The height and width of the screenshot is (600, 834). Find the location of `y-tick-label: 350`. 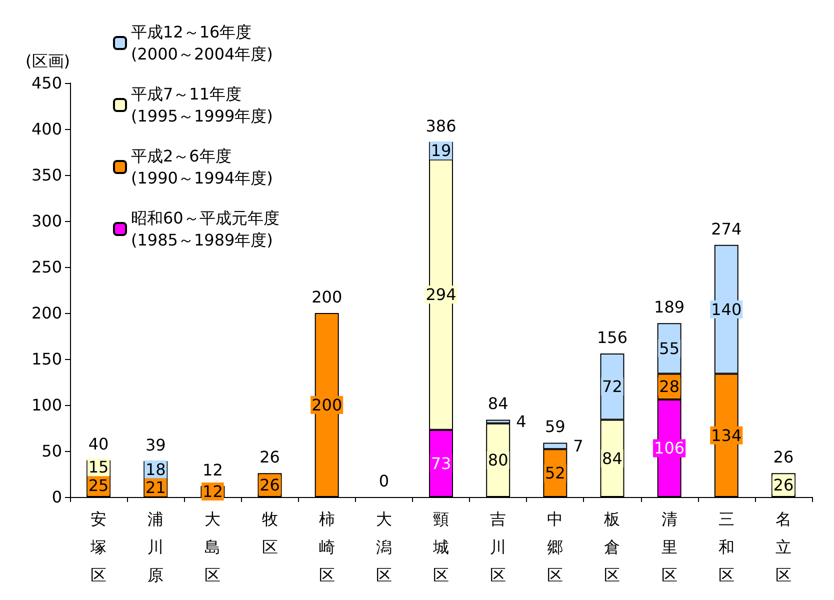

y-tick-label: 350 is located at coordinates (46, 175).